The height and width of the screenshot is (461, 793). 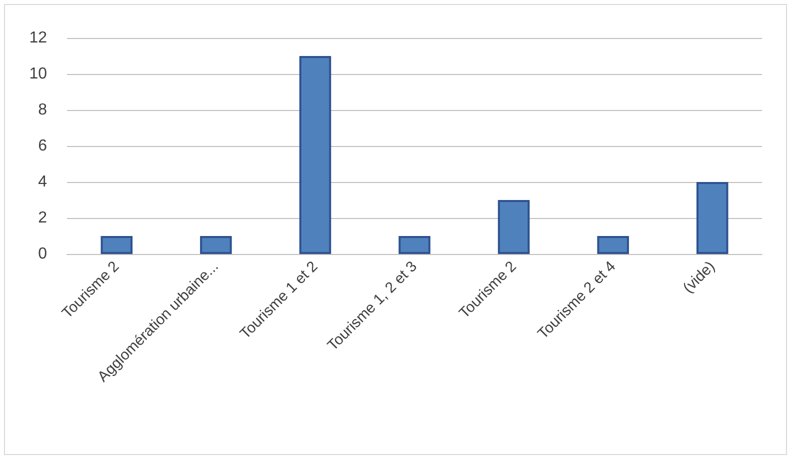 What do you see at coordinates (43, 254) in the screenshot?
I see `y-tick-label: 0` at bounding box center [43, 254].